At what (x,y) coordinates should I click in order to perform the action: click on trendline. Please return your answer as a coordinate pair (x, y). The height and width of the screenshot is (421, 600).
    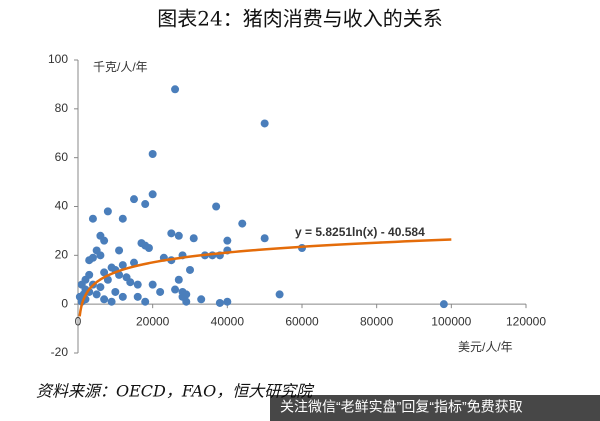
    Looking at the image, I should click on (265, 277).